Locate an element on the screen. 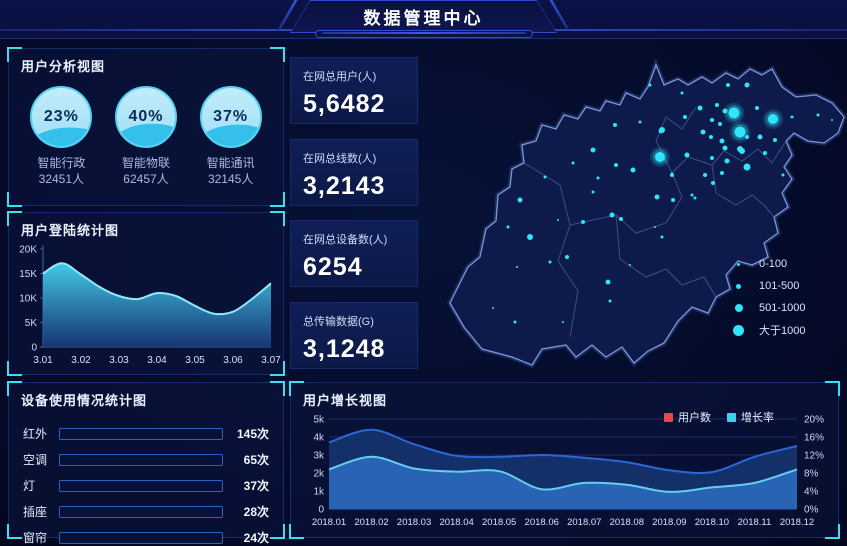  device-bar-row: 红外 145次 is located at coordinates (146, 433).